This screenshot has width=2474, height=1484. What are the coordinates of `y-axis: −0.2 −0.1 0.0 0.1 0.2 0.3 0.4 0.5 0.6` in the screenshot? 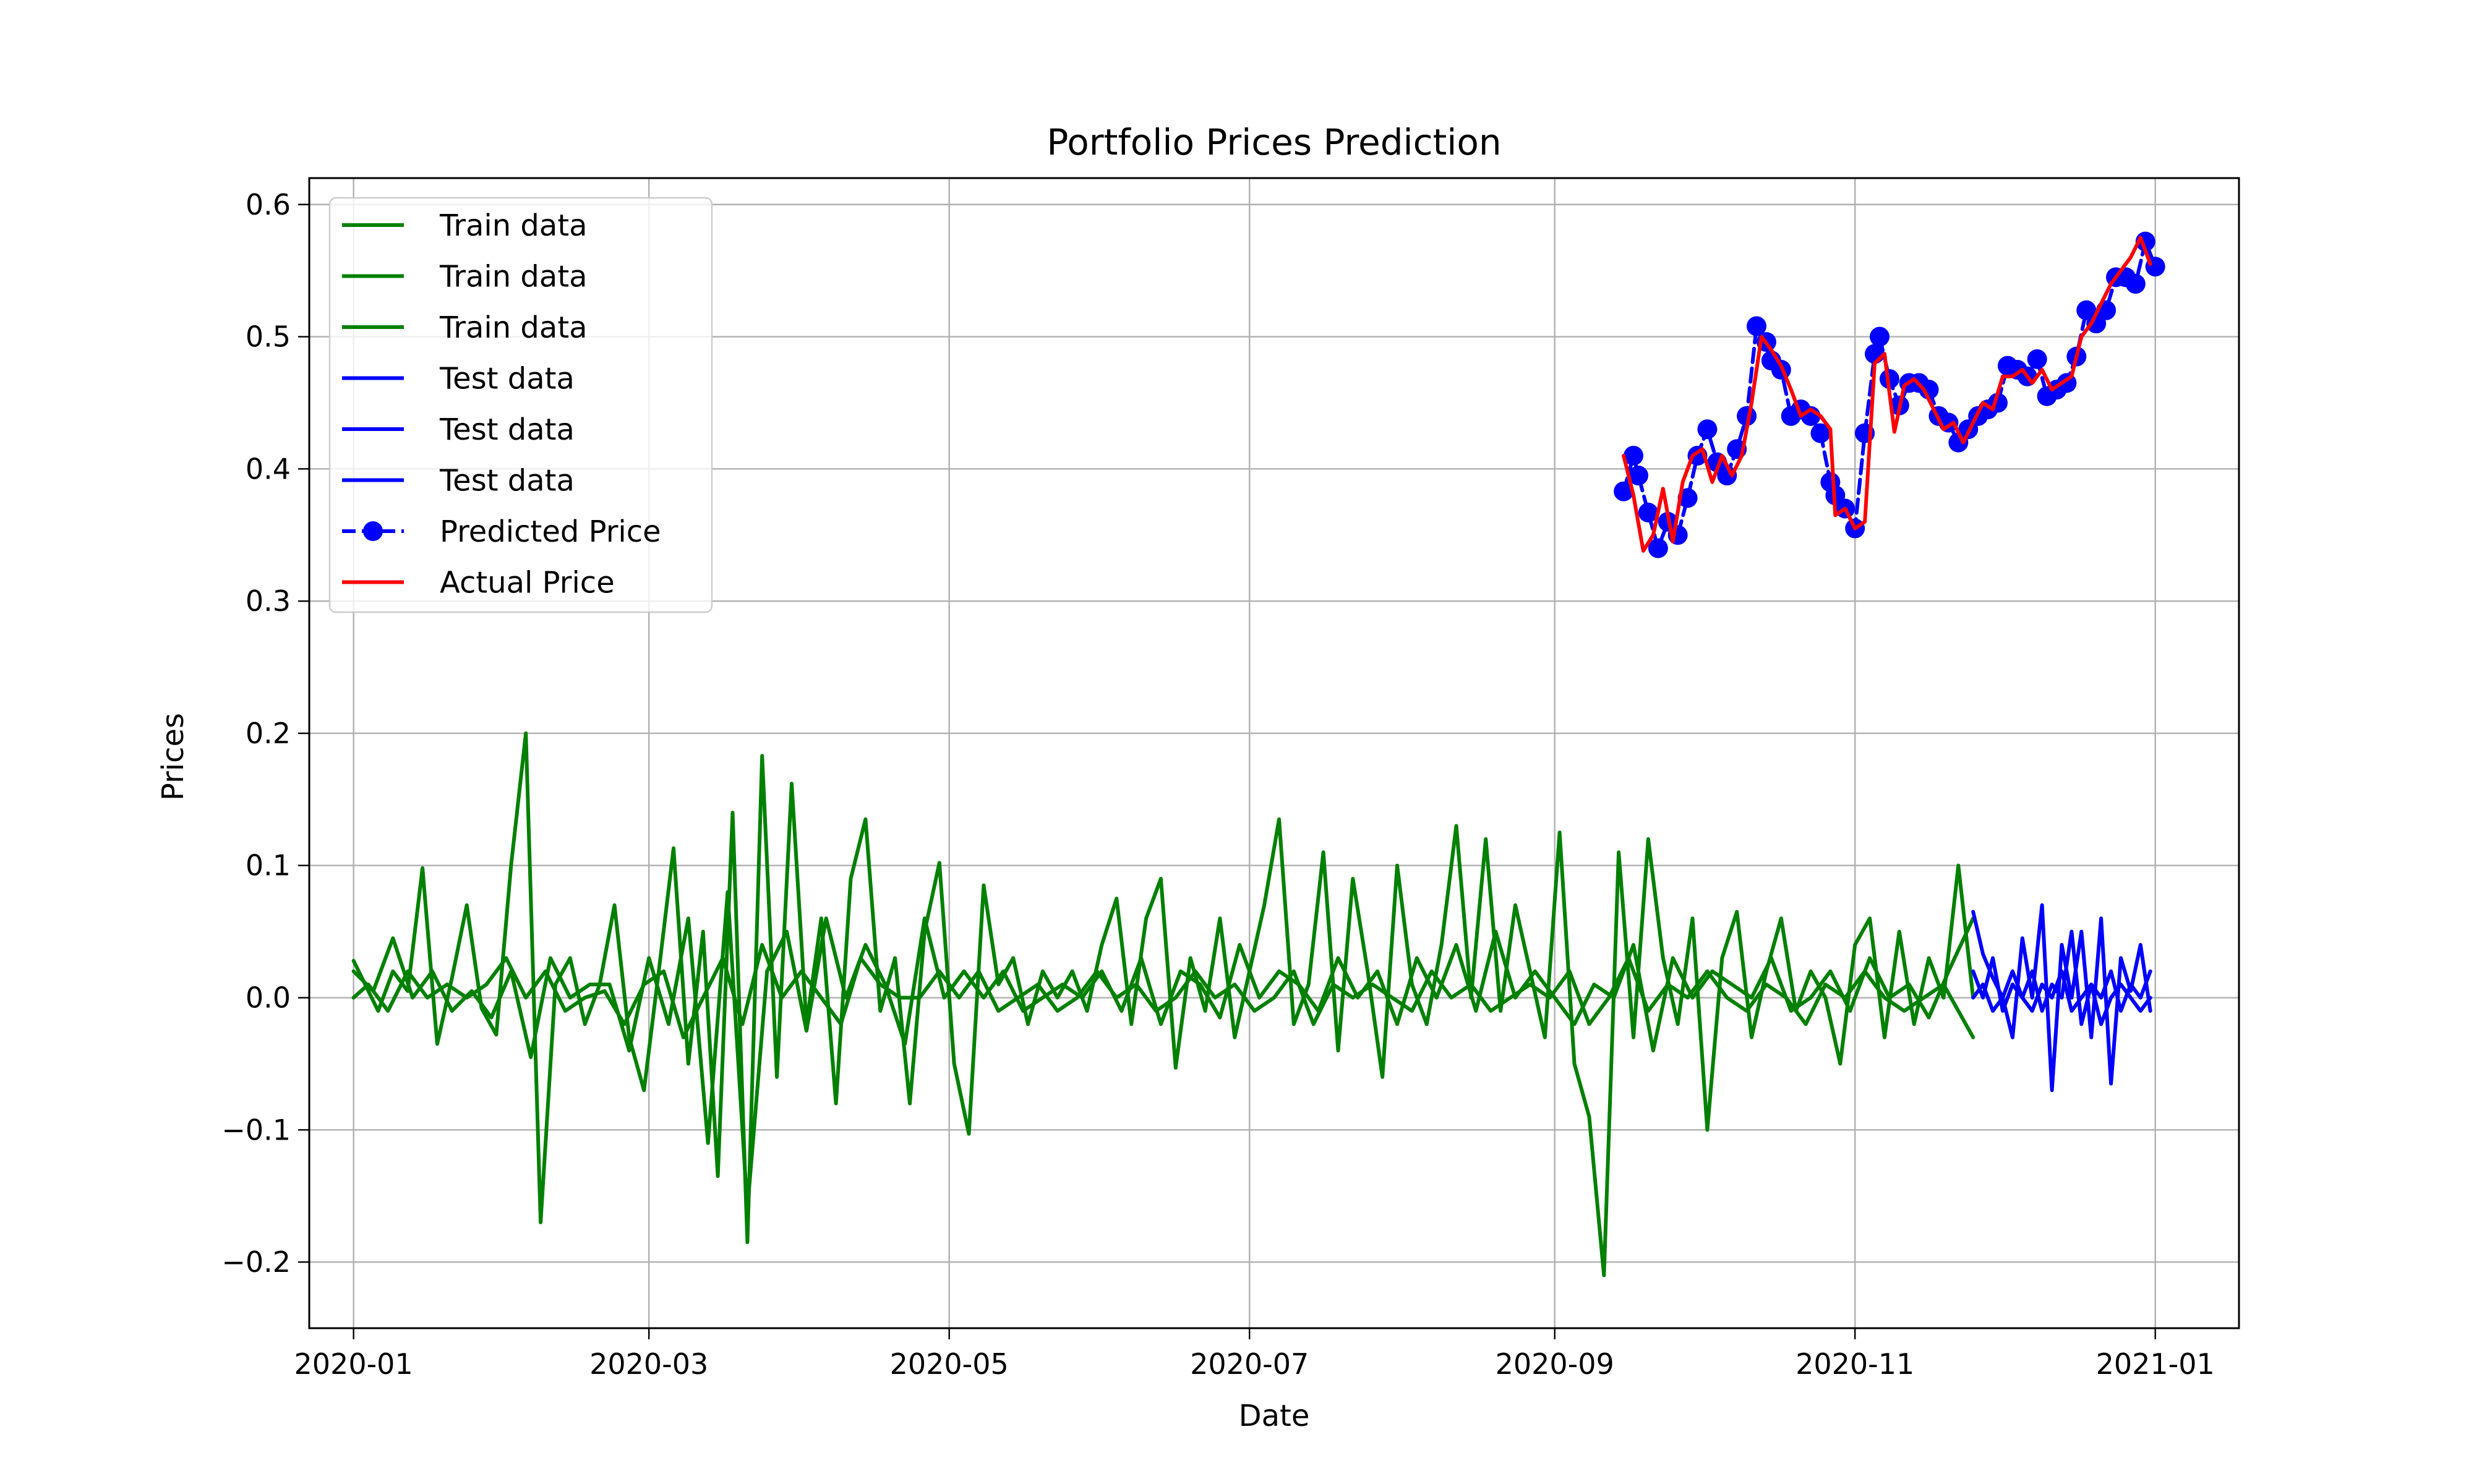 It's located at (265, 733).